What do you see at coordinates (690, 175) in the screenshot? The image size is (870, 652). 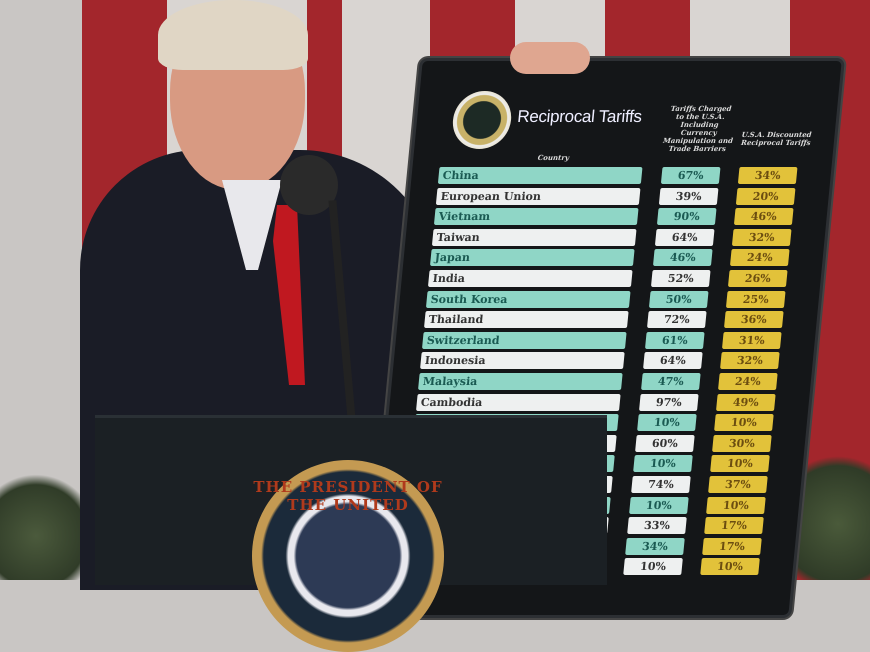 I see `charged-cell: 67%` at bounding box center [690, 175].